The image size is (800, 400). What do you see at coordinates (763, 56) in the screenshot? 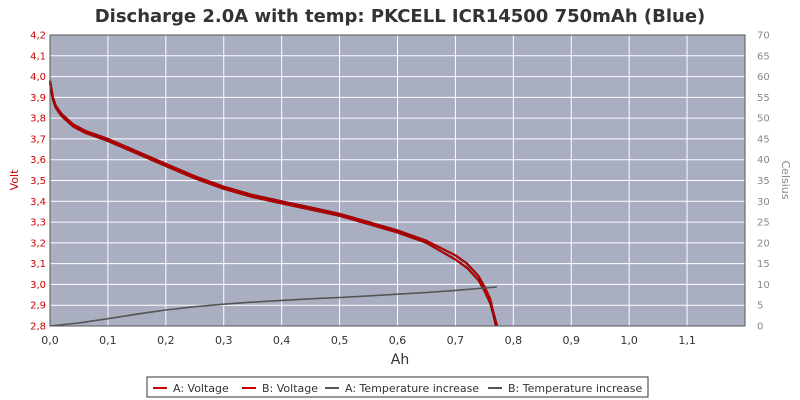
I see `y-tick-label-right: 65` at bounding box center [763, 56].